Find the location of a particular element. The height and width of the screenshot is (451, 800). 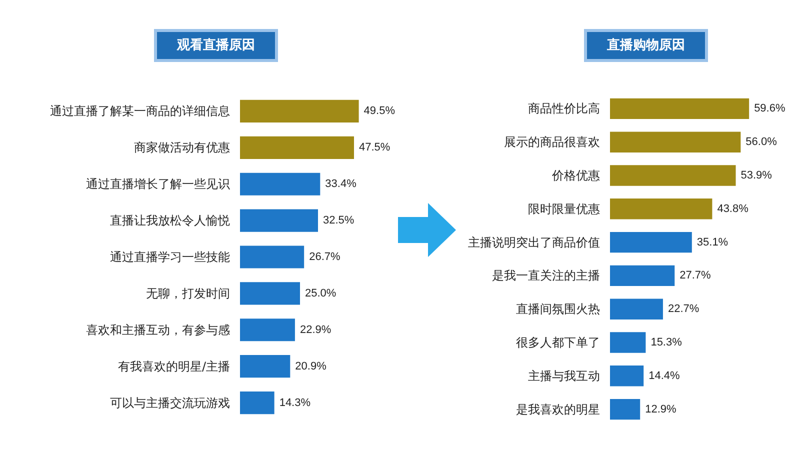

y-tick-label: 是我喜欢的明星 is located at coordinates (558, 409).